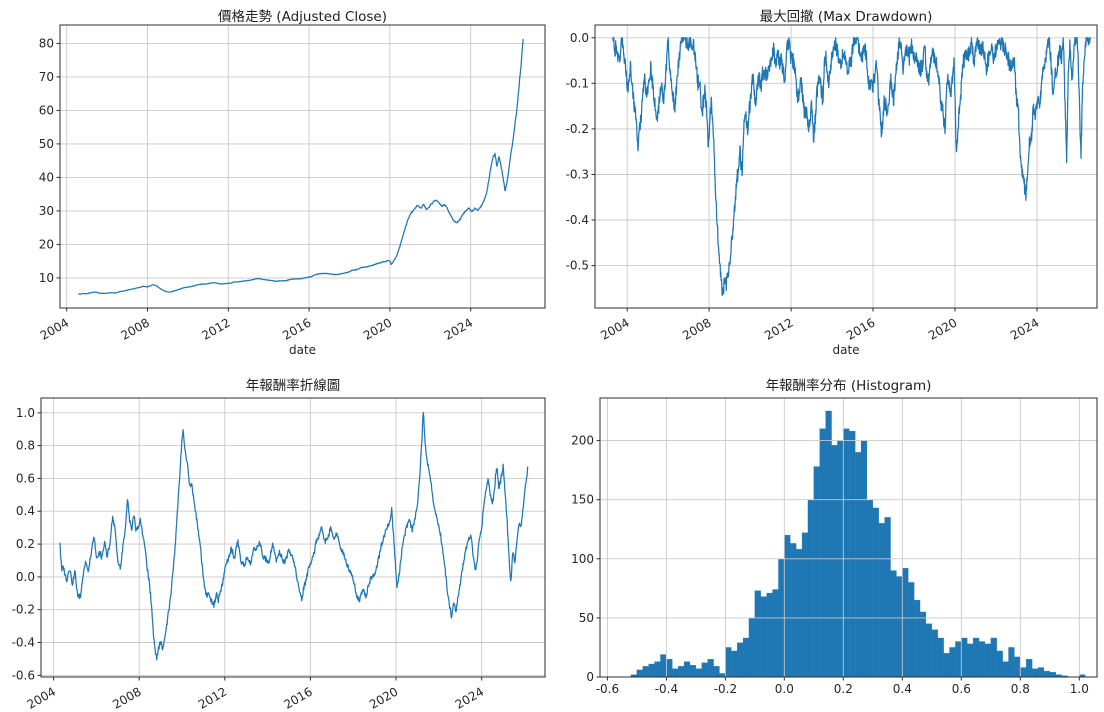 The width and height of the screenshot is (1104, 712). What do you see at coordinates (590, 677) in the screenshot?
I see `svg-text: 0` at bounding box center [590, 677].